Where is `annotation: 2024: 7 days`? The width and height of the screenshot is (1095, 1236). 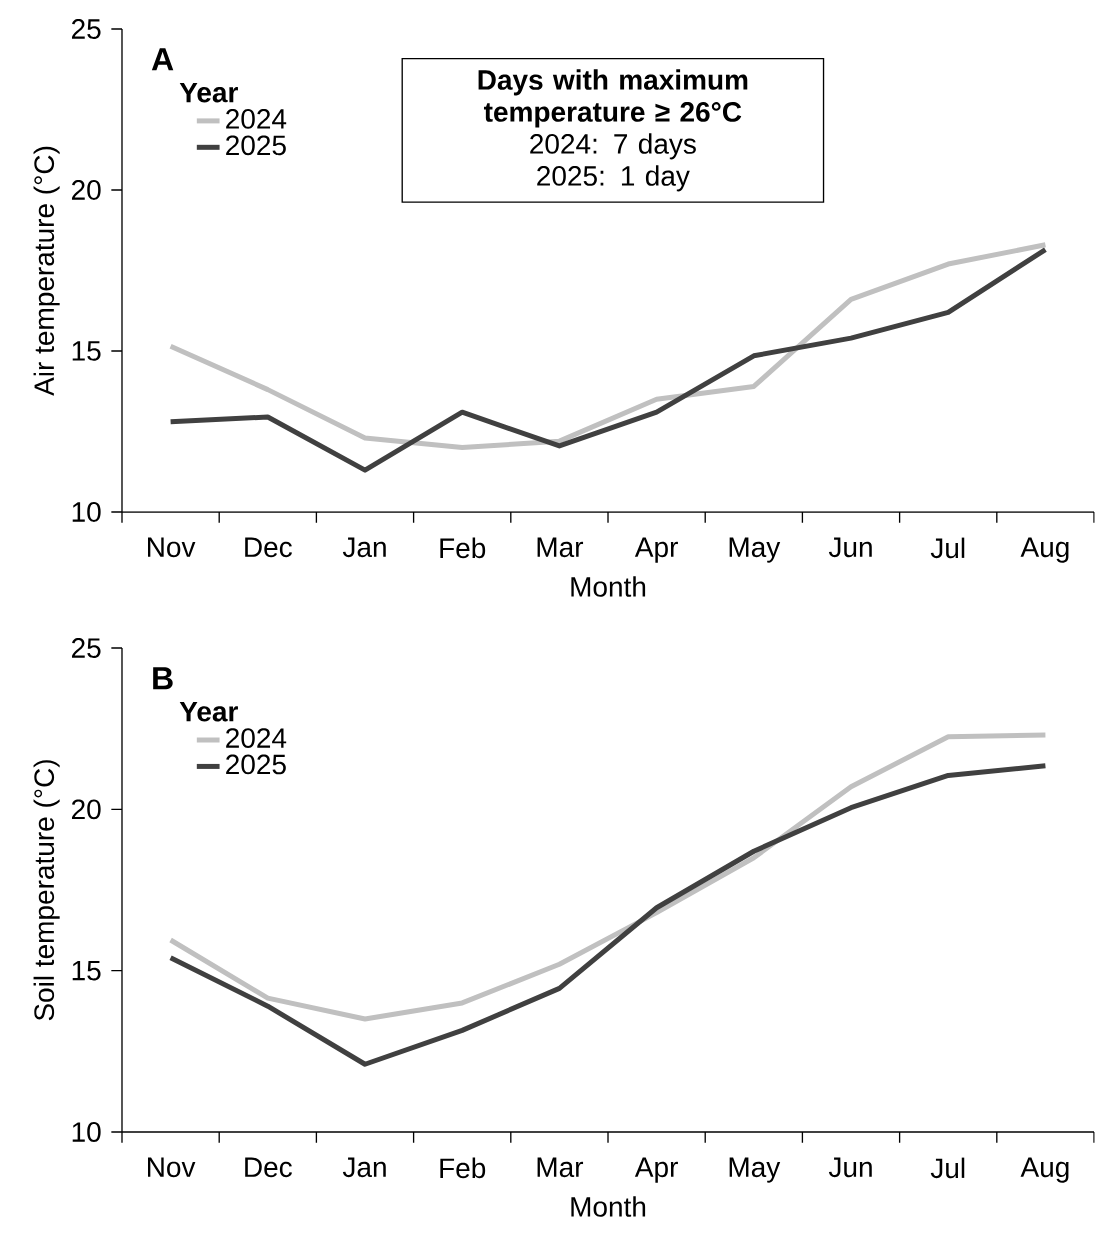
annotation: 2024: 7 days is located at coordinates (613, 146).